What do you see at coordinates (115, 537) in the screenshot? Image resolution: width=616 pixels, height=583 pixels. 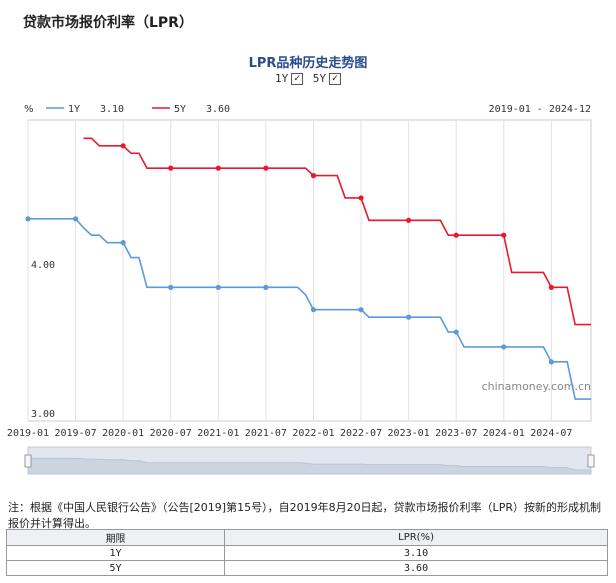 I see `table-header-term: 期限` at bounding box center [115, 537].